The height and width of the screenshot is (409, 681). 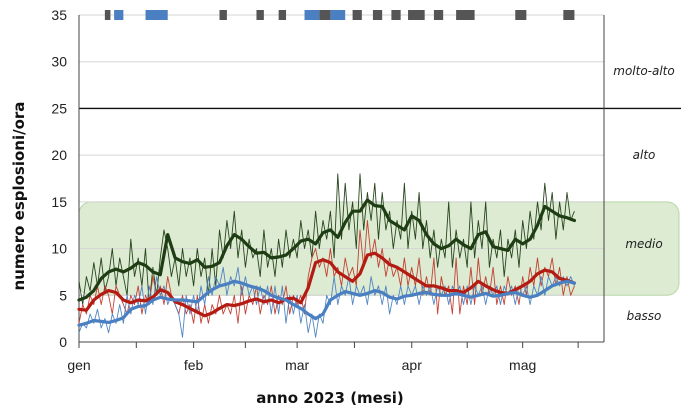 What do you see at coordinates (63, 342) in the screenshot?
I see `y-tick-label: 0` at bounding box center [63, 342].